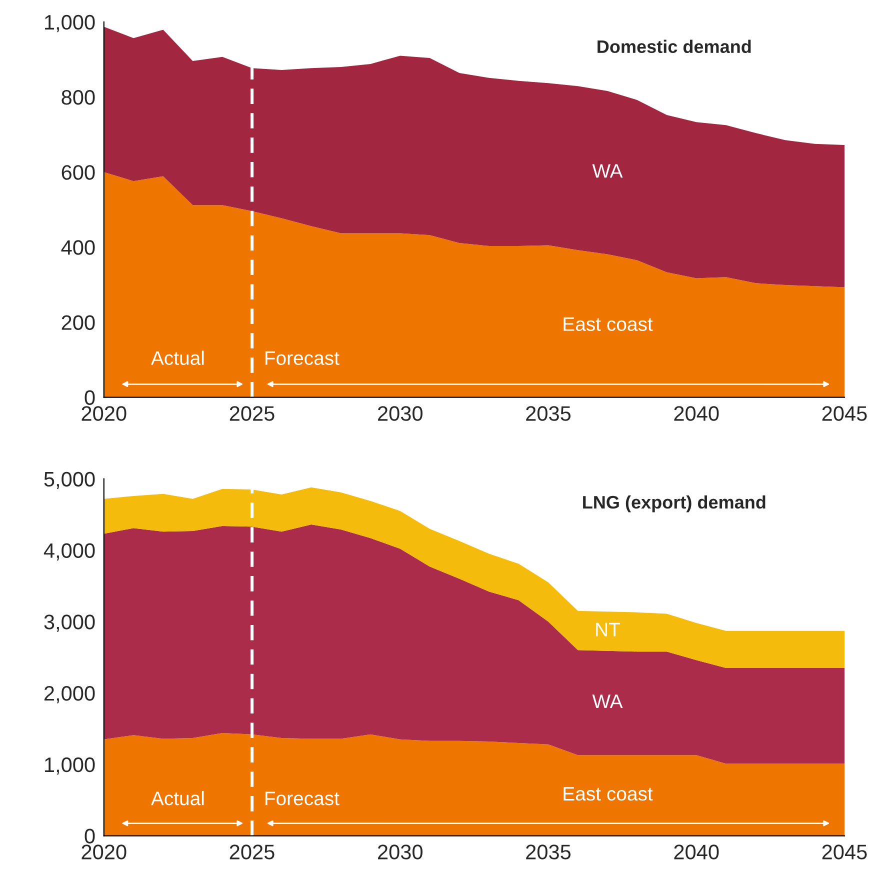 Image resolution: width=888 pixels, height=877 pixels. Describe the element at coordinates (674, 503) in the screenshot. I see `text: LNG (export) demand` at that location.